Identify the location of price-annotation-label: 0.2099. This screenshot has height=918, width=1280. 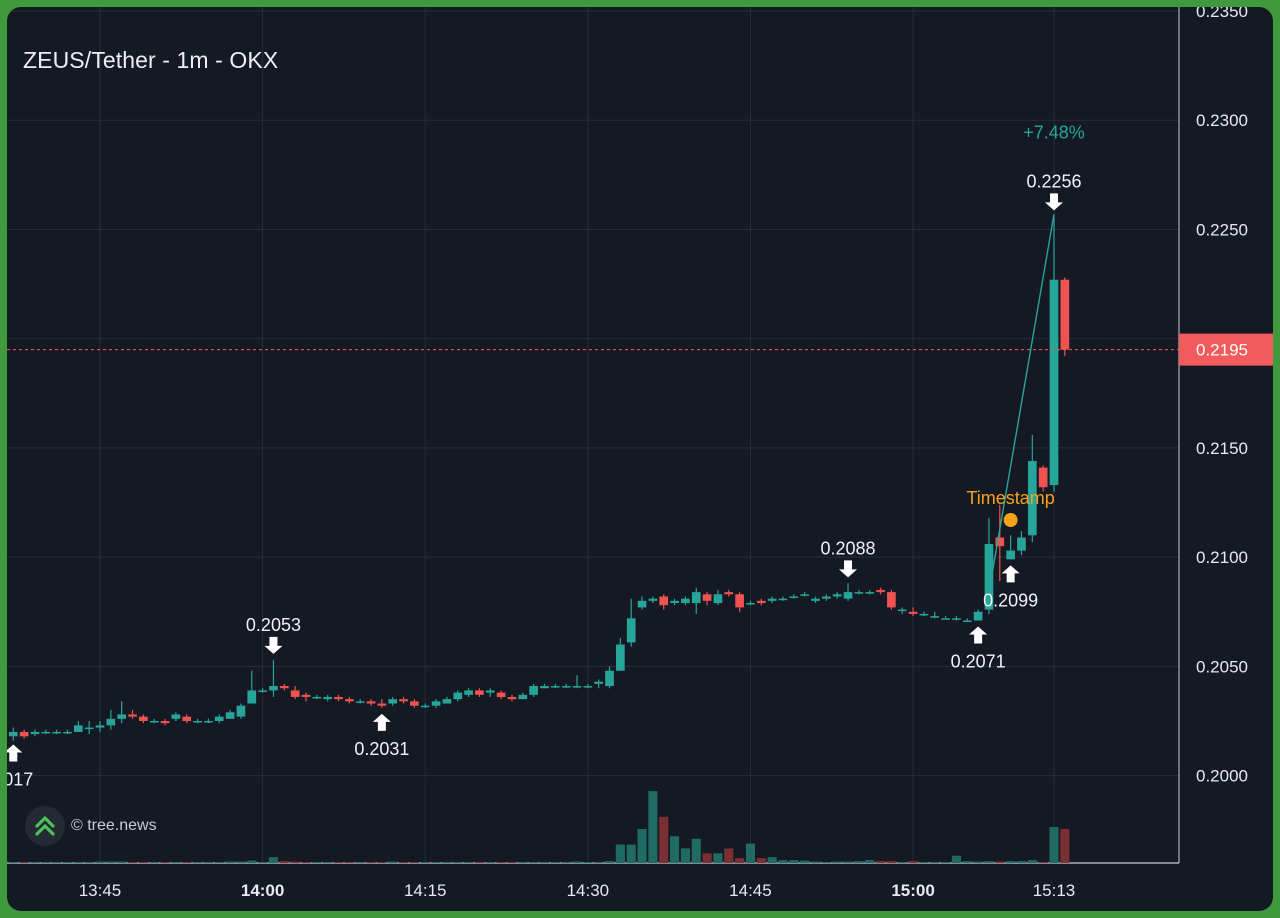
(1010, 600).